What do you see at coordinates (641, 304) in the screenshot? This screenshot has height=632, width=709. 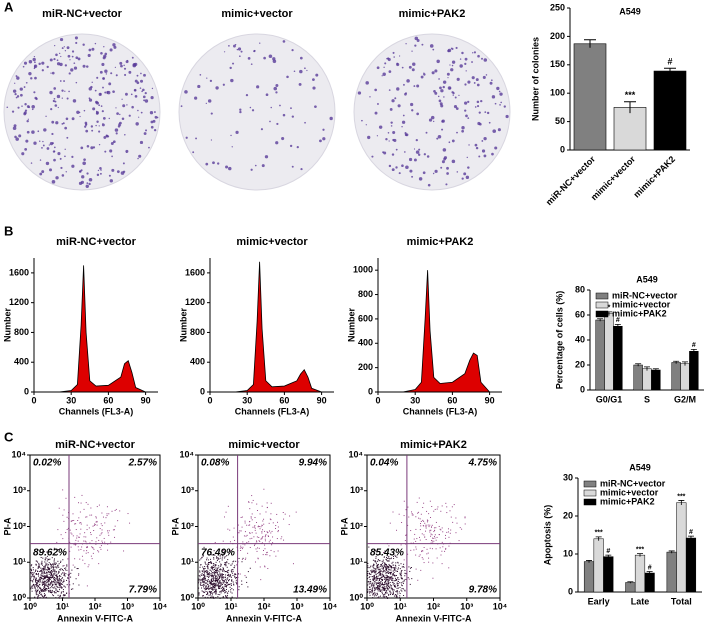 I see `legend-label: mimic+vector` at bounding box center [641, 304].